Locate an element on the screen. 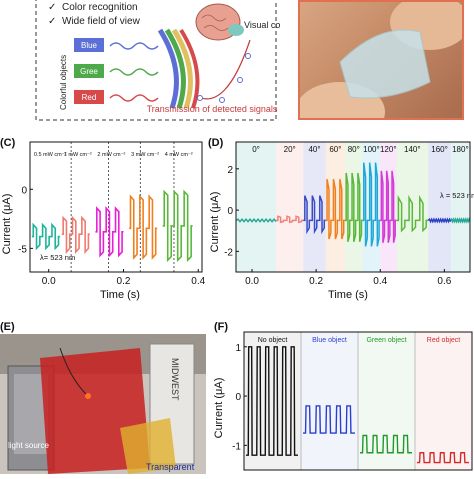  x-tick-label: 0.6 is located at coordinates (444, 281).